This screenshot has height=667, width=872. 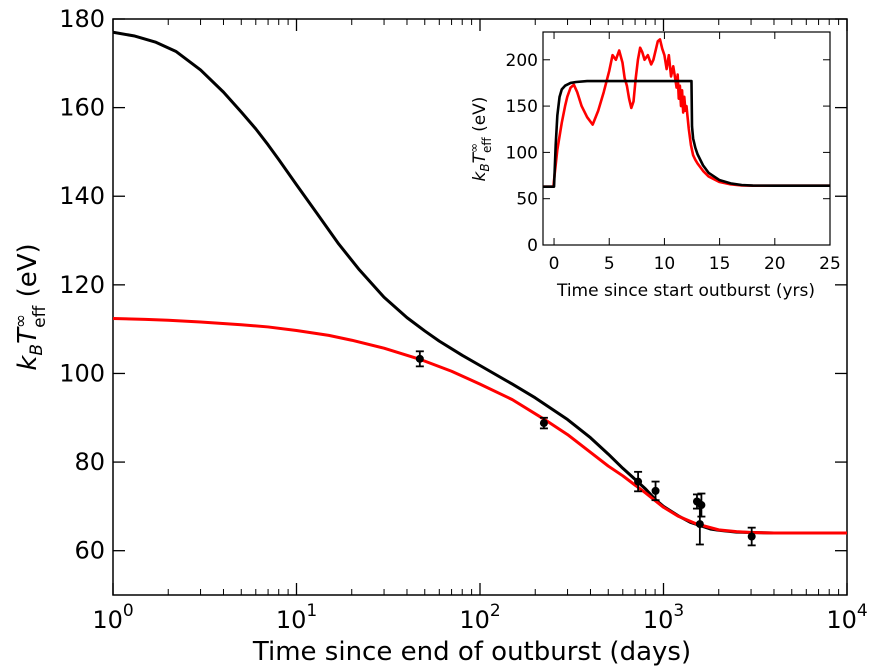 What do you see at coordinates (28, 335) in the screenshot?
I see `main-ylabel-T: T` at bounding box center [28, 335].